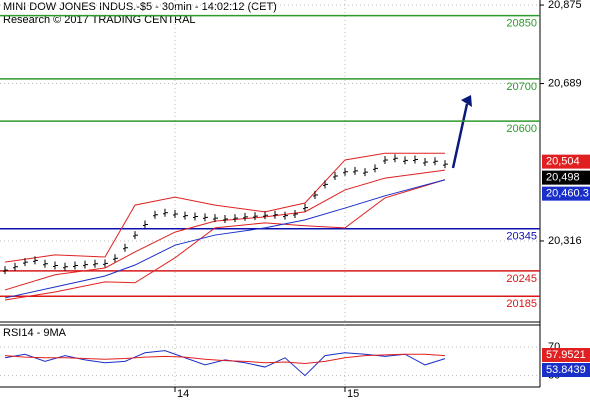 The height and width of the screenshot is (400, 590). I want to click on rsi-title: RSI14 - 9MA, so click(35, 333).